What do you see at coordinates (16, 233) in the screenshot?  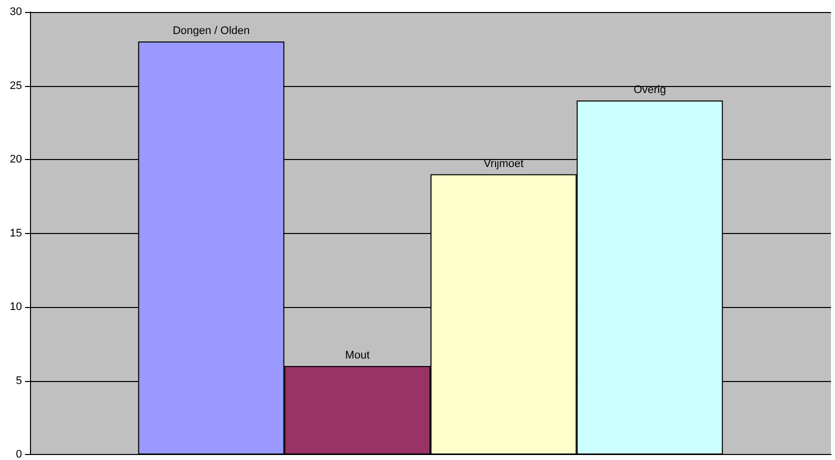 I see `y-tick-label: 15` at bounding box center [16, 233].